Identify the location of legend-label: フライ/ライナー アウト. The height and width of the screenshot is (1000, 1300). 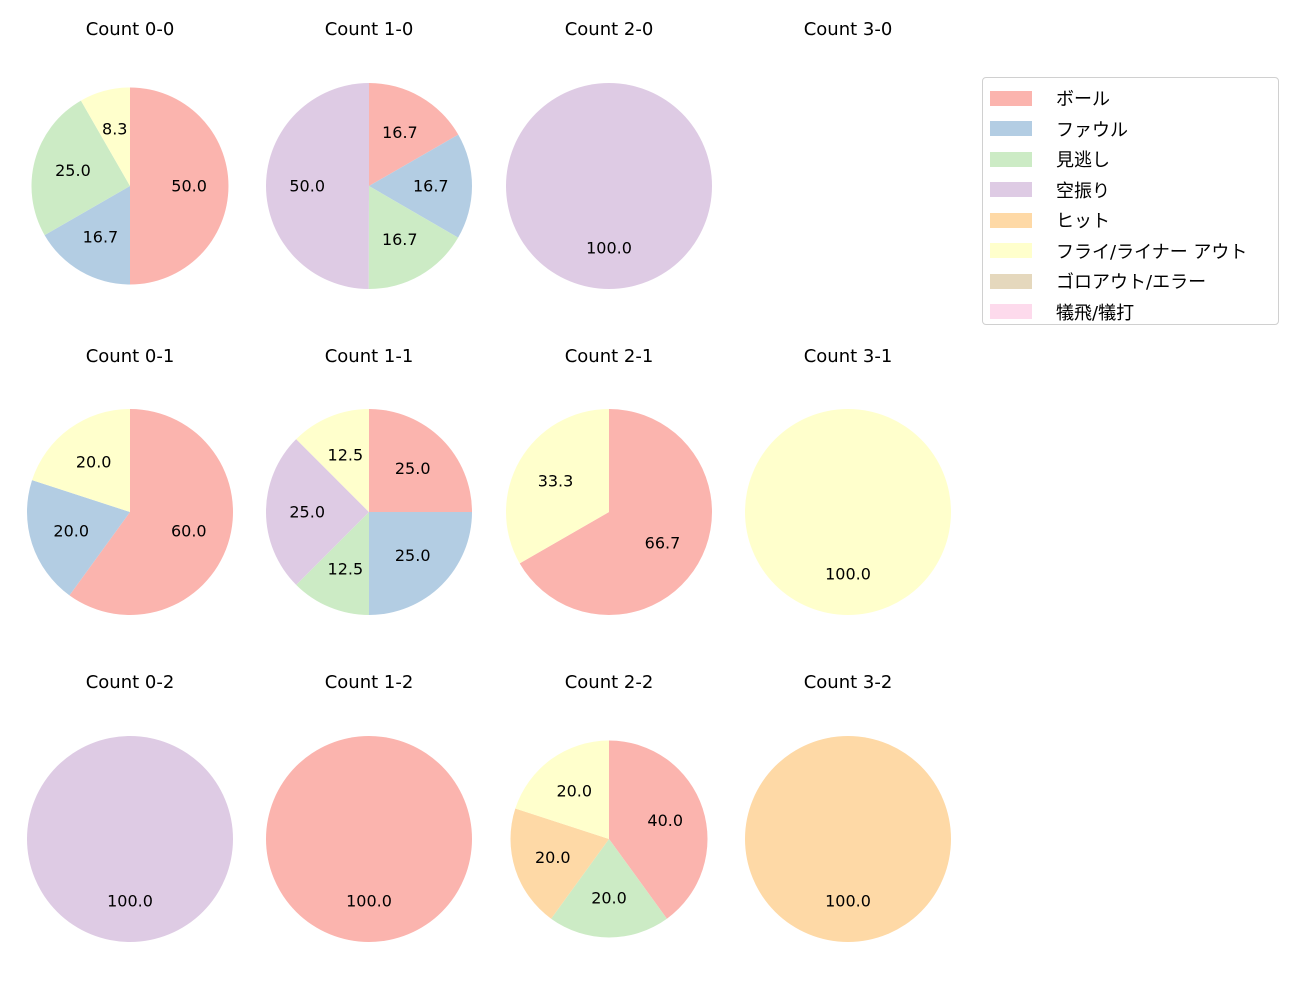
(1152, 252).